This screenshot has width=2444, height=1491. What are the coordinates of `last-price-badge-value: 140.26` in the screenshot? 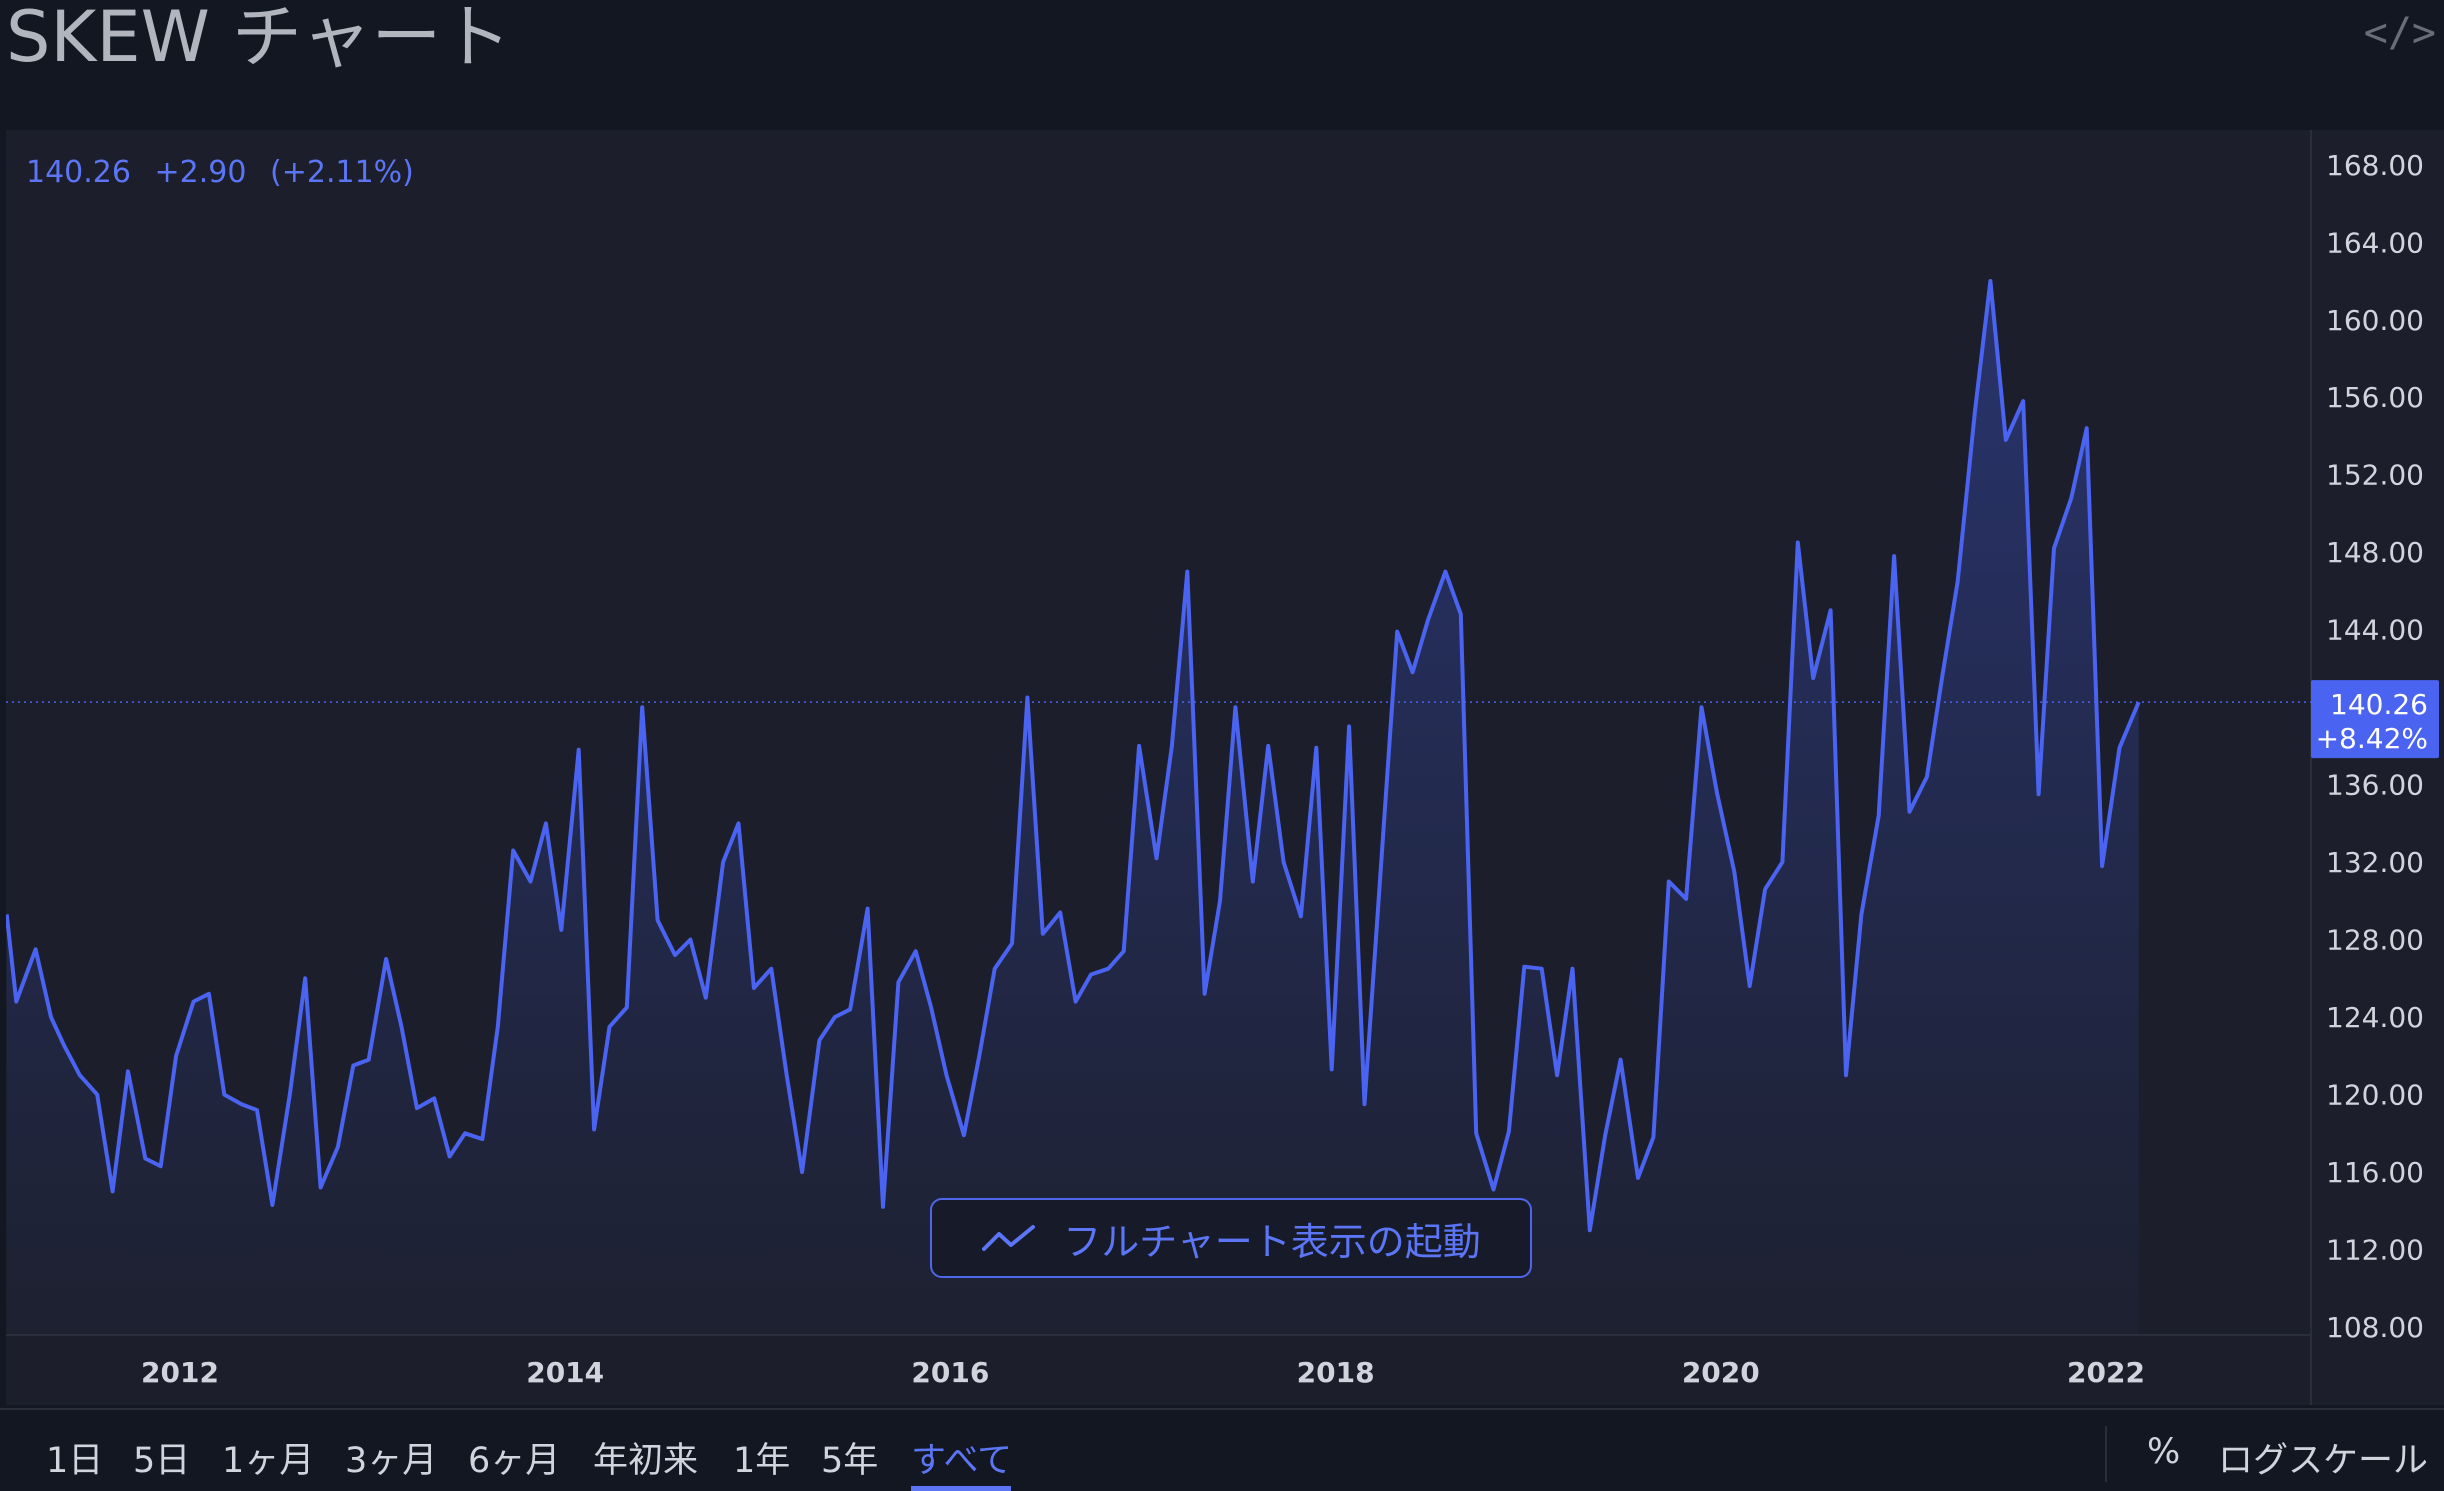 It's located at (2379, 704).